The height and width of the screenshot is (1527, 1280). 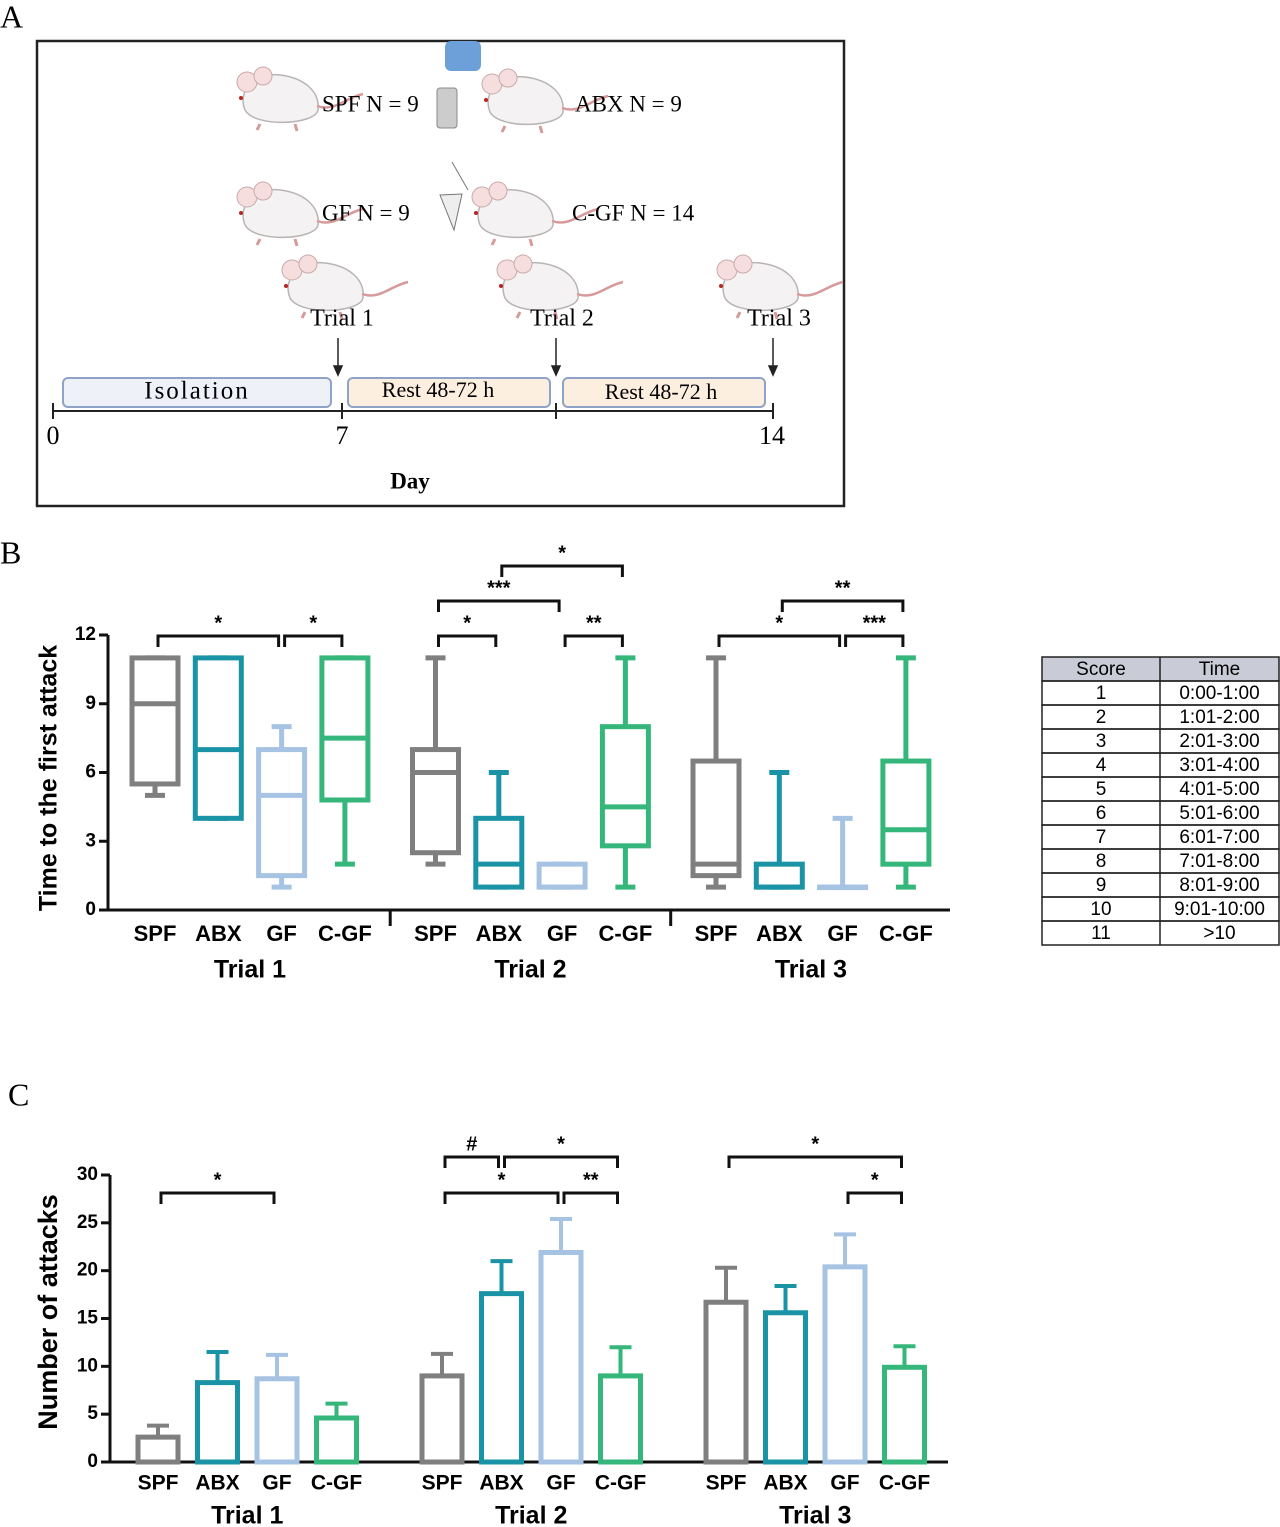 I want to click on table-cell: 1, so click(x=1101, y=693).